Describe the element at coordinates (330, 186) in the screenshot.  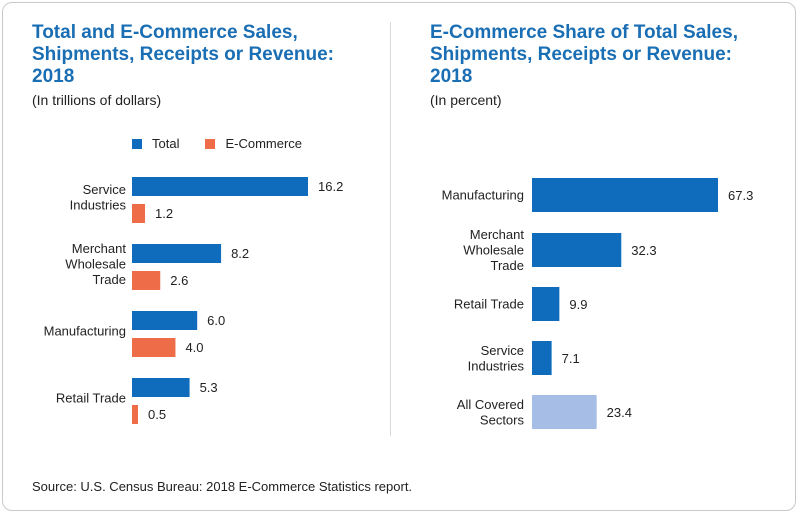
I see `value-label-total-service-industries: 16.2` at that location.